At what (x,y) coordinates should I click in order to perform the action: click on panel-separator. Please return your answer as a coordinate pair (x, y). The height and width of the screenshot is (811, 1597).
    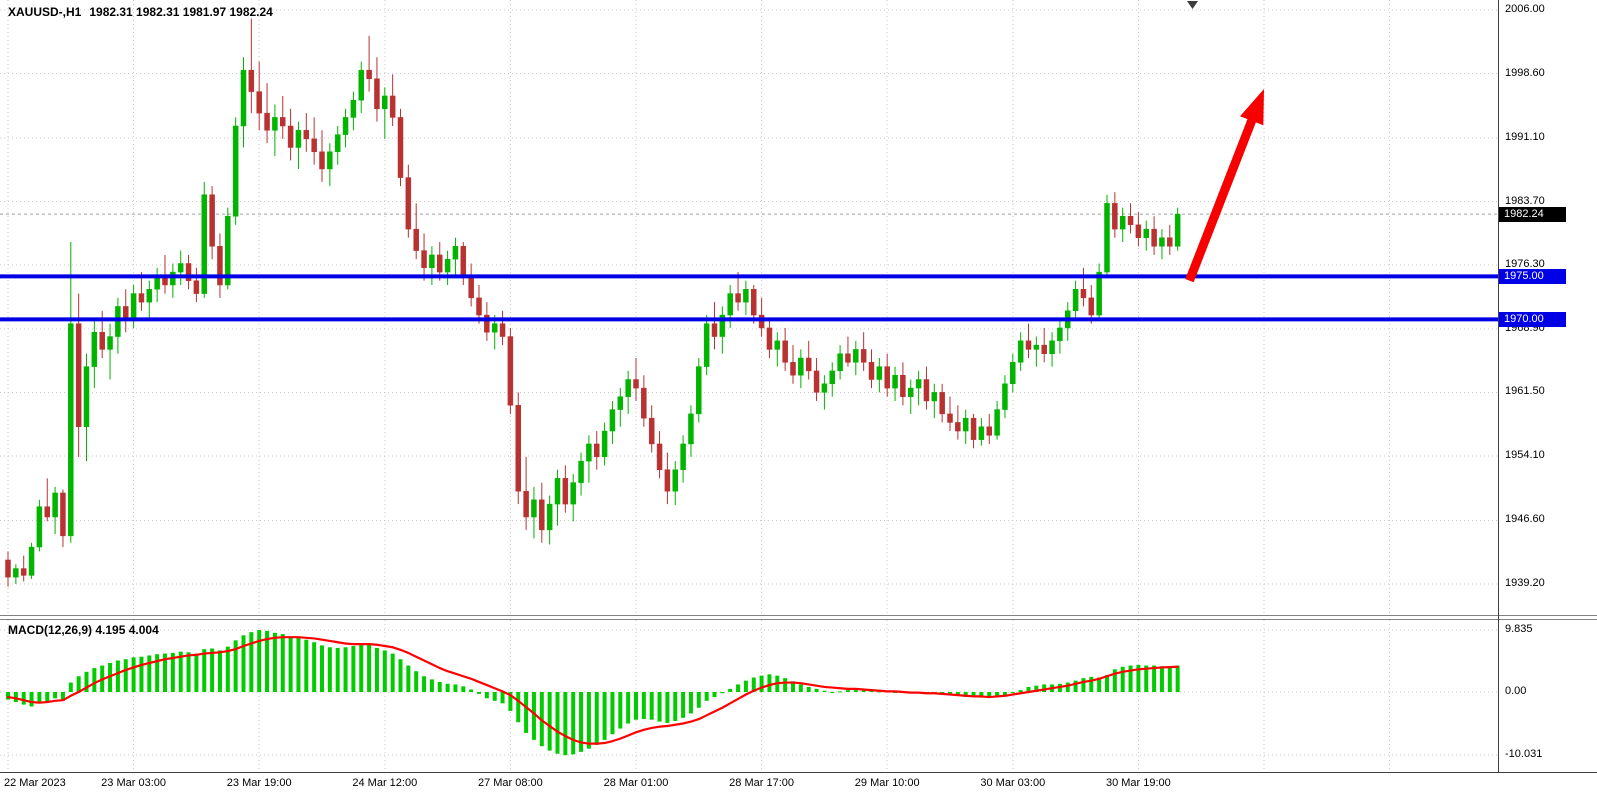
    Looking at the image, I should click on (798, 617).